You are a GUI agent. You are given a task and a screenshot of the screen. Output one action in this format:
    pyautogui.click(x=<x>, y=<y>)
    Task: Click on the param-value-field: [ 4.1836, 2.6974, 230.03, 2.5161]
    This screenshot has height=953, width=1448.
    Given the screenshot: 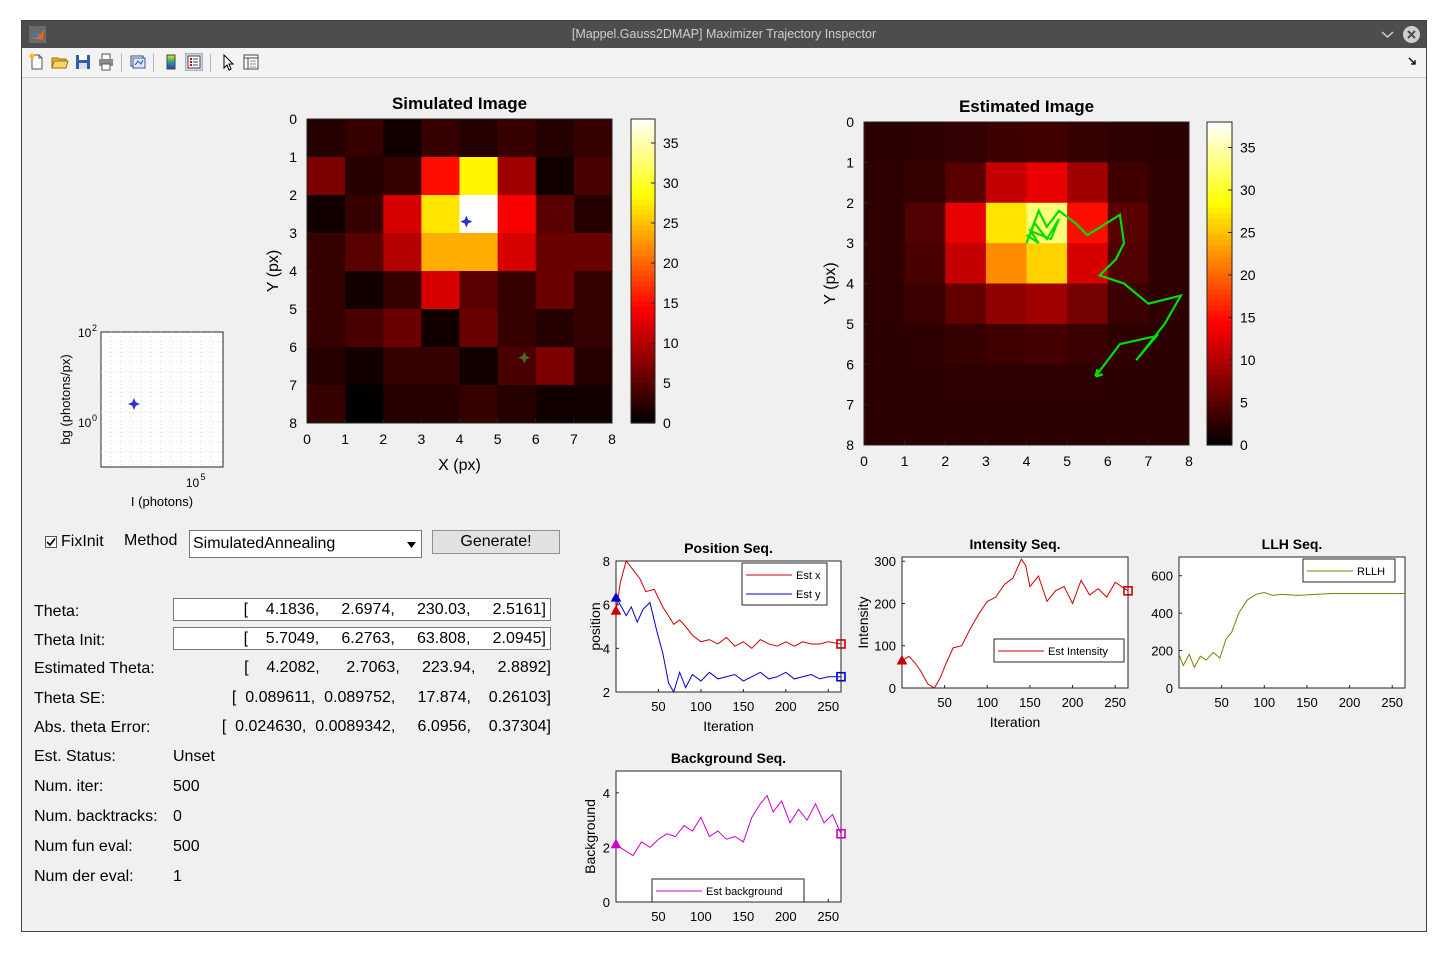 What is the action you would take?
    pyautogui.click(x=362, y=609)
    